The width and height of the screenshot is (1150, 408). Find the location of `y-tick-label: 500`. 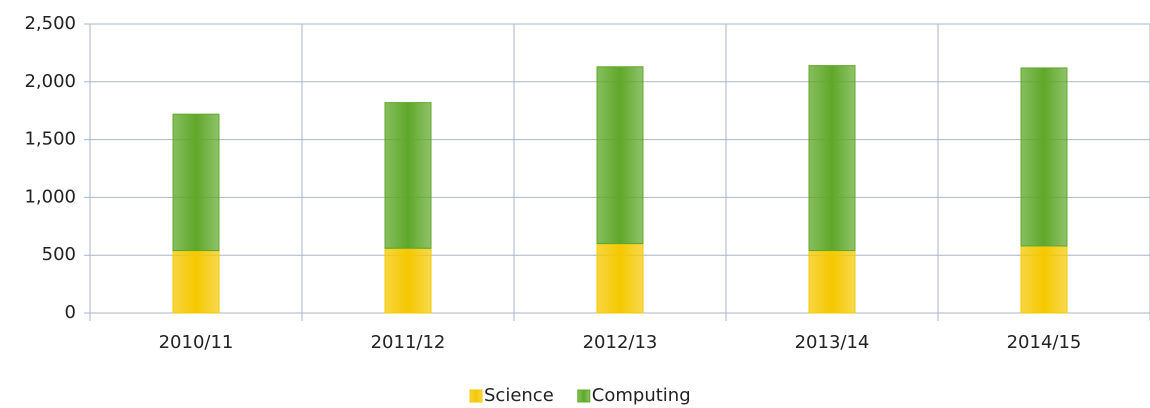

y-tick-label: 500 is located at coordinates (59, 254).